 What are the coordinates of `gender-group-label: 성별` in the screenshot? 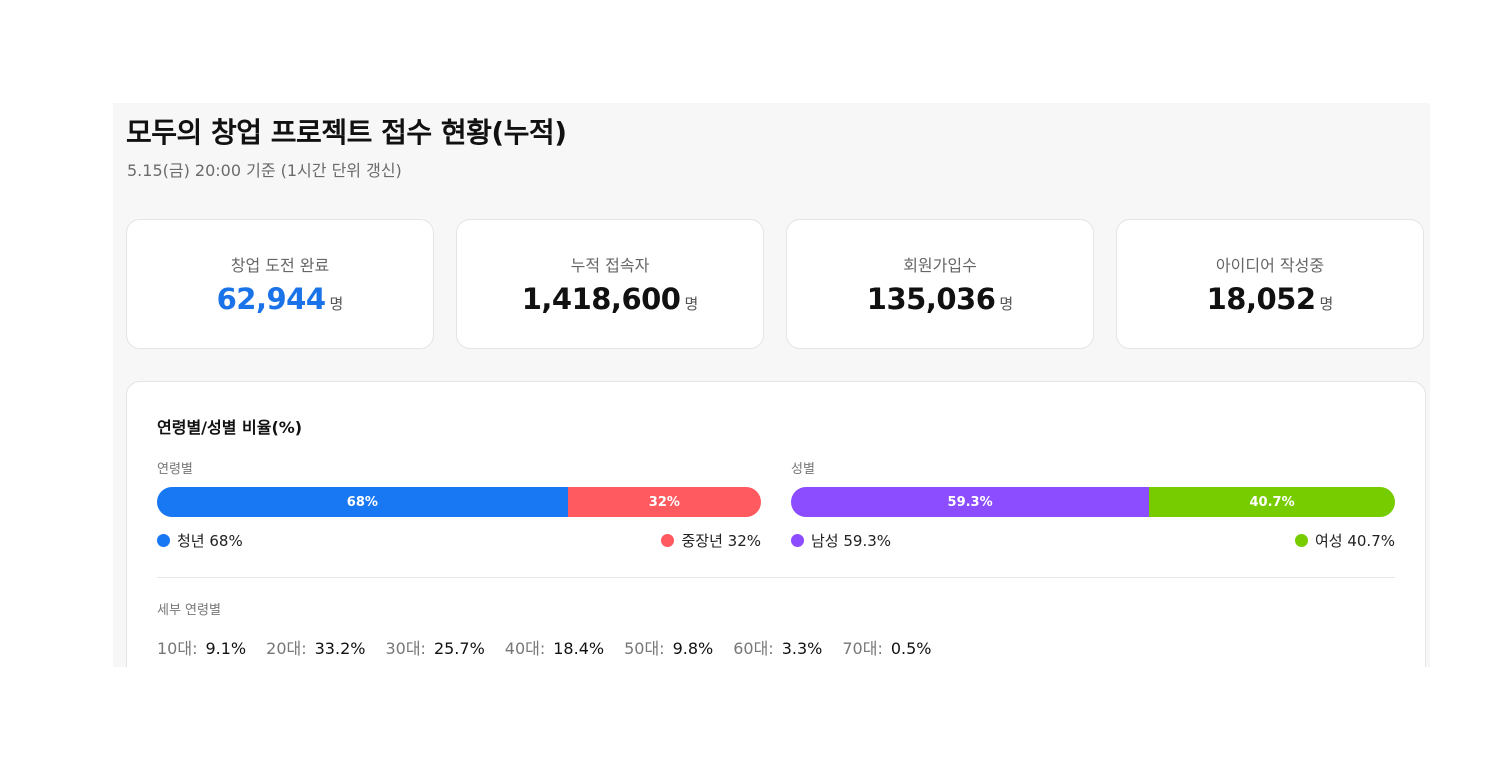 It's located at (803, 469).